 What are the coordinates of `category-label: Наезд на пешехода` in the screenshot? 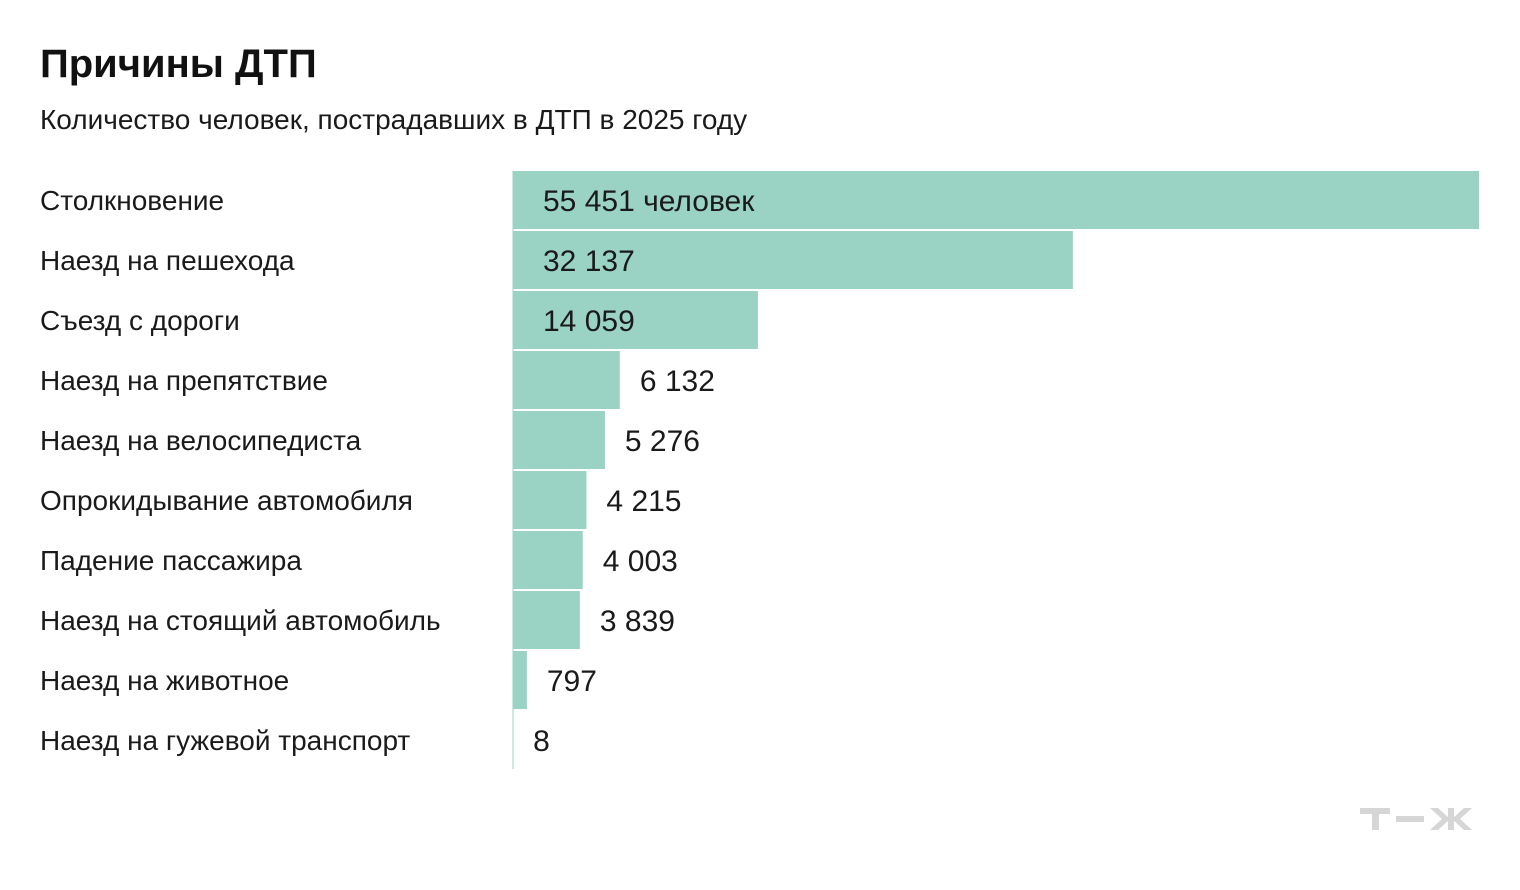 It's located at (167, 260).